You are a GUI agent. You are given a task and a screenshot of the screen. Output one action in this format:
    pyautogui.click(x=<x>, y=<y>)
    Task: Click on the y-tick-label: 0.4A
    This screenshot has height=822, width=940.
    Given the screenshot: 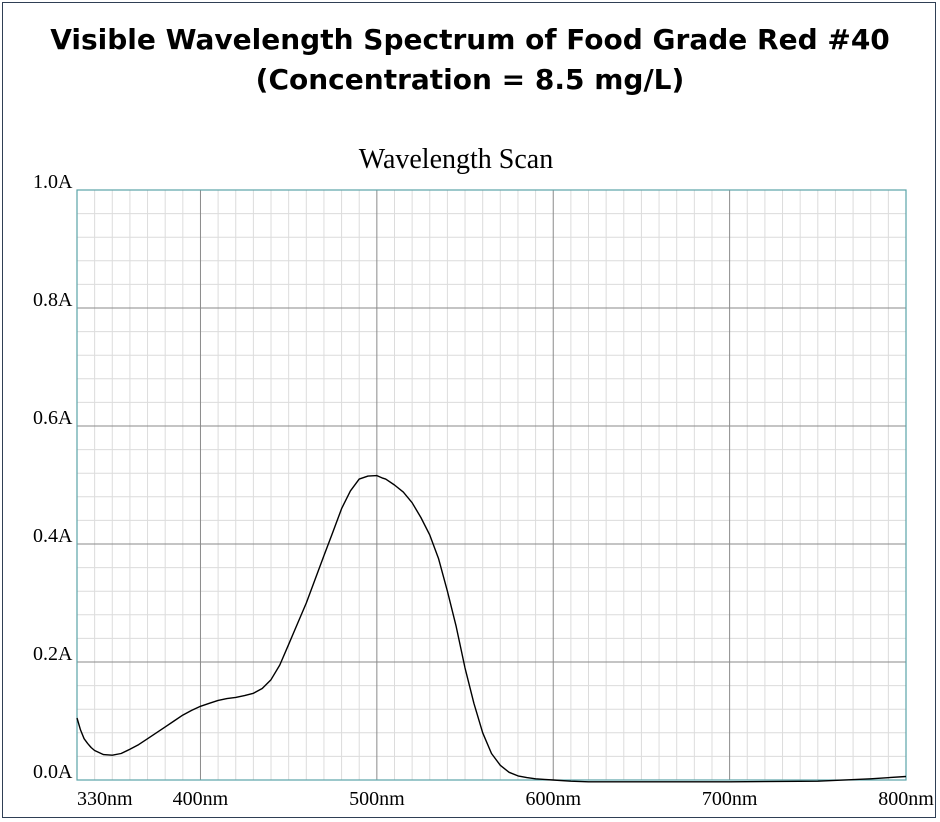 What is the action you would take?
    pyautogui.click(x=53, y=536)
    